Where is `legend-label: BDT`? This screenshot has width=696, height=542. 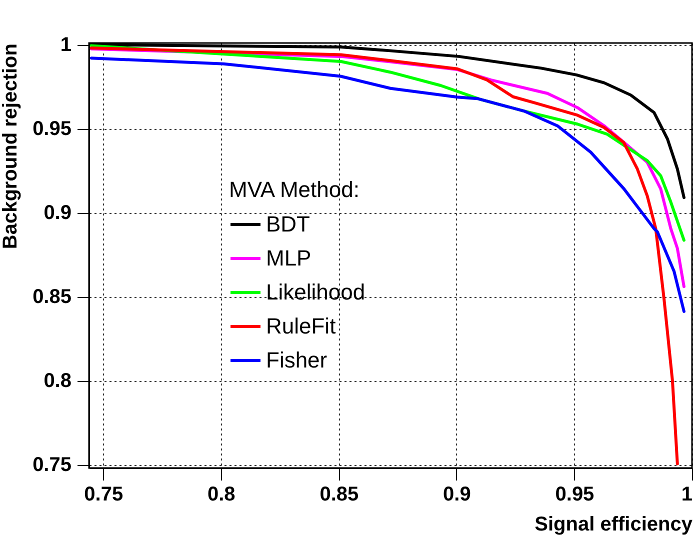
legend-label: BDT is located at coordinates (288, 224).